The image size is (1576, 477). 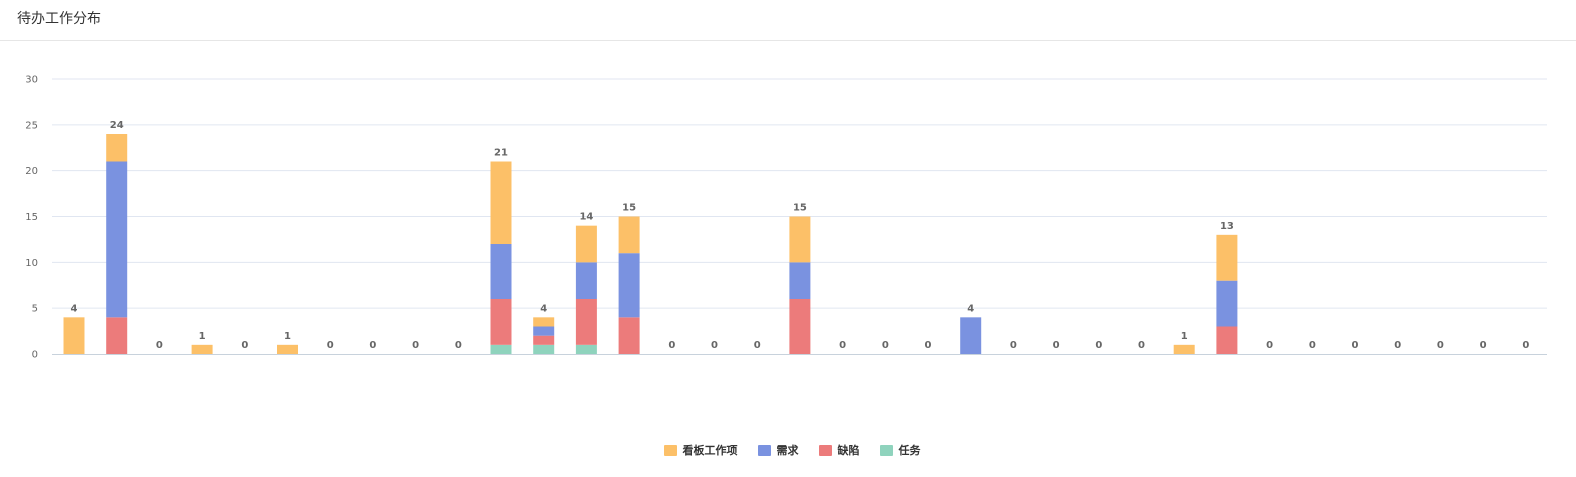 What do you see at coordinates (31, 171) in the screenshot?
I see `y-tick-label: 20` at bounding box center [31, 171].